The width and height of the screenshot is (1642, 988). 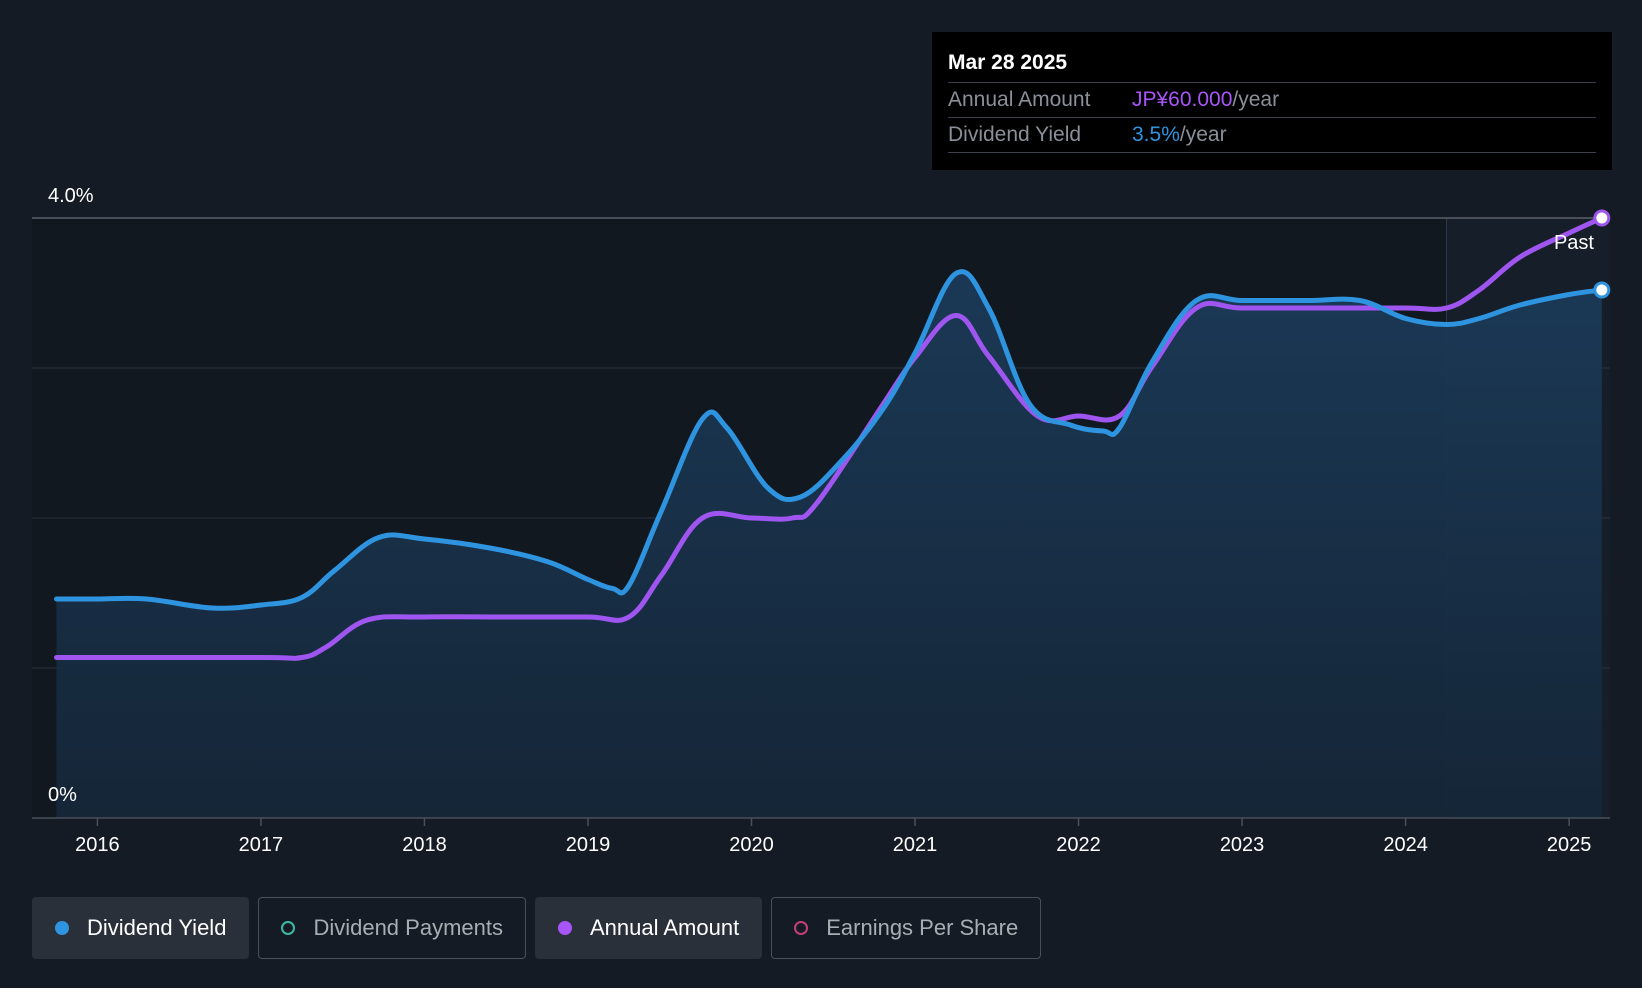 What do you see at coordinates (1019, 99) in the screenshot?
I see `tooltip-annual-amount-label: Annual Amount` at bounding box center [1019, 99].